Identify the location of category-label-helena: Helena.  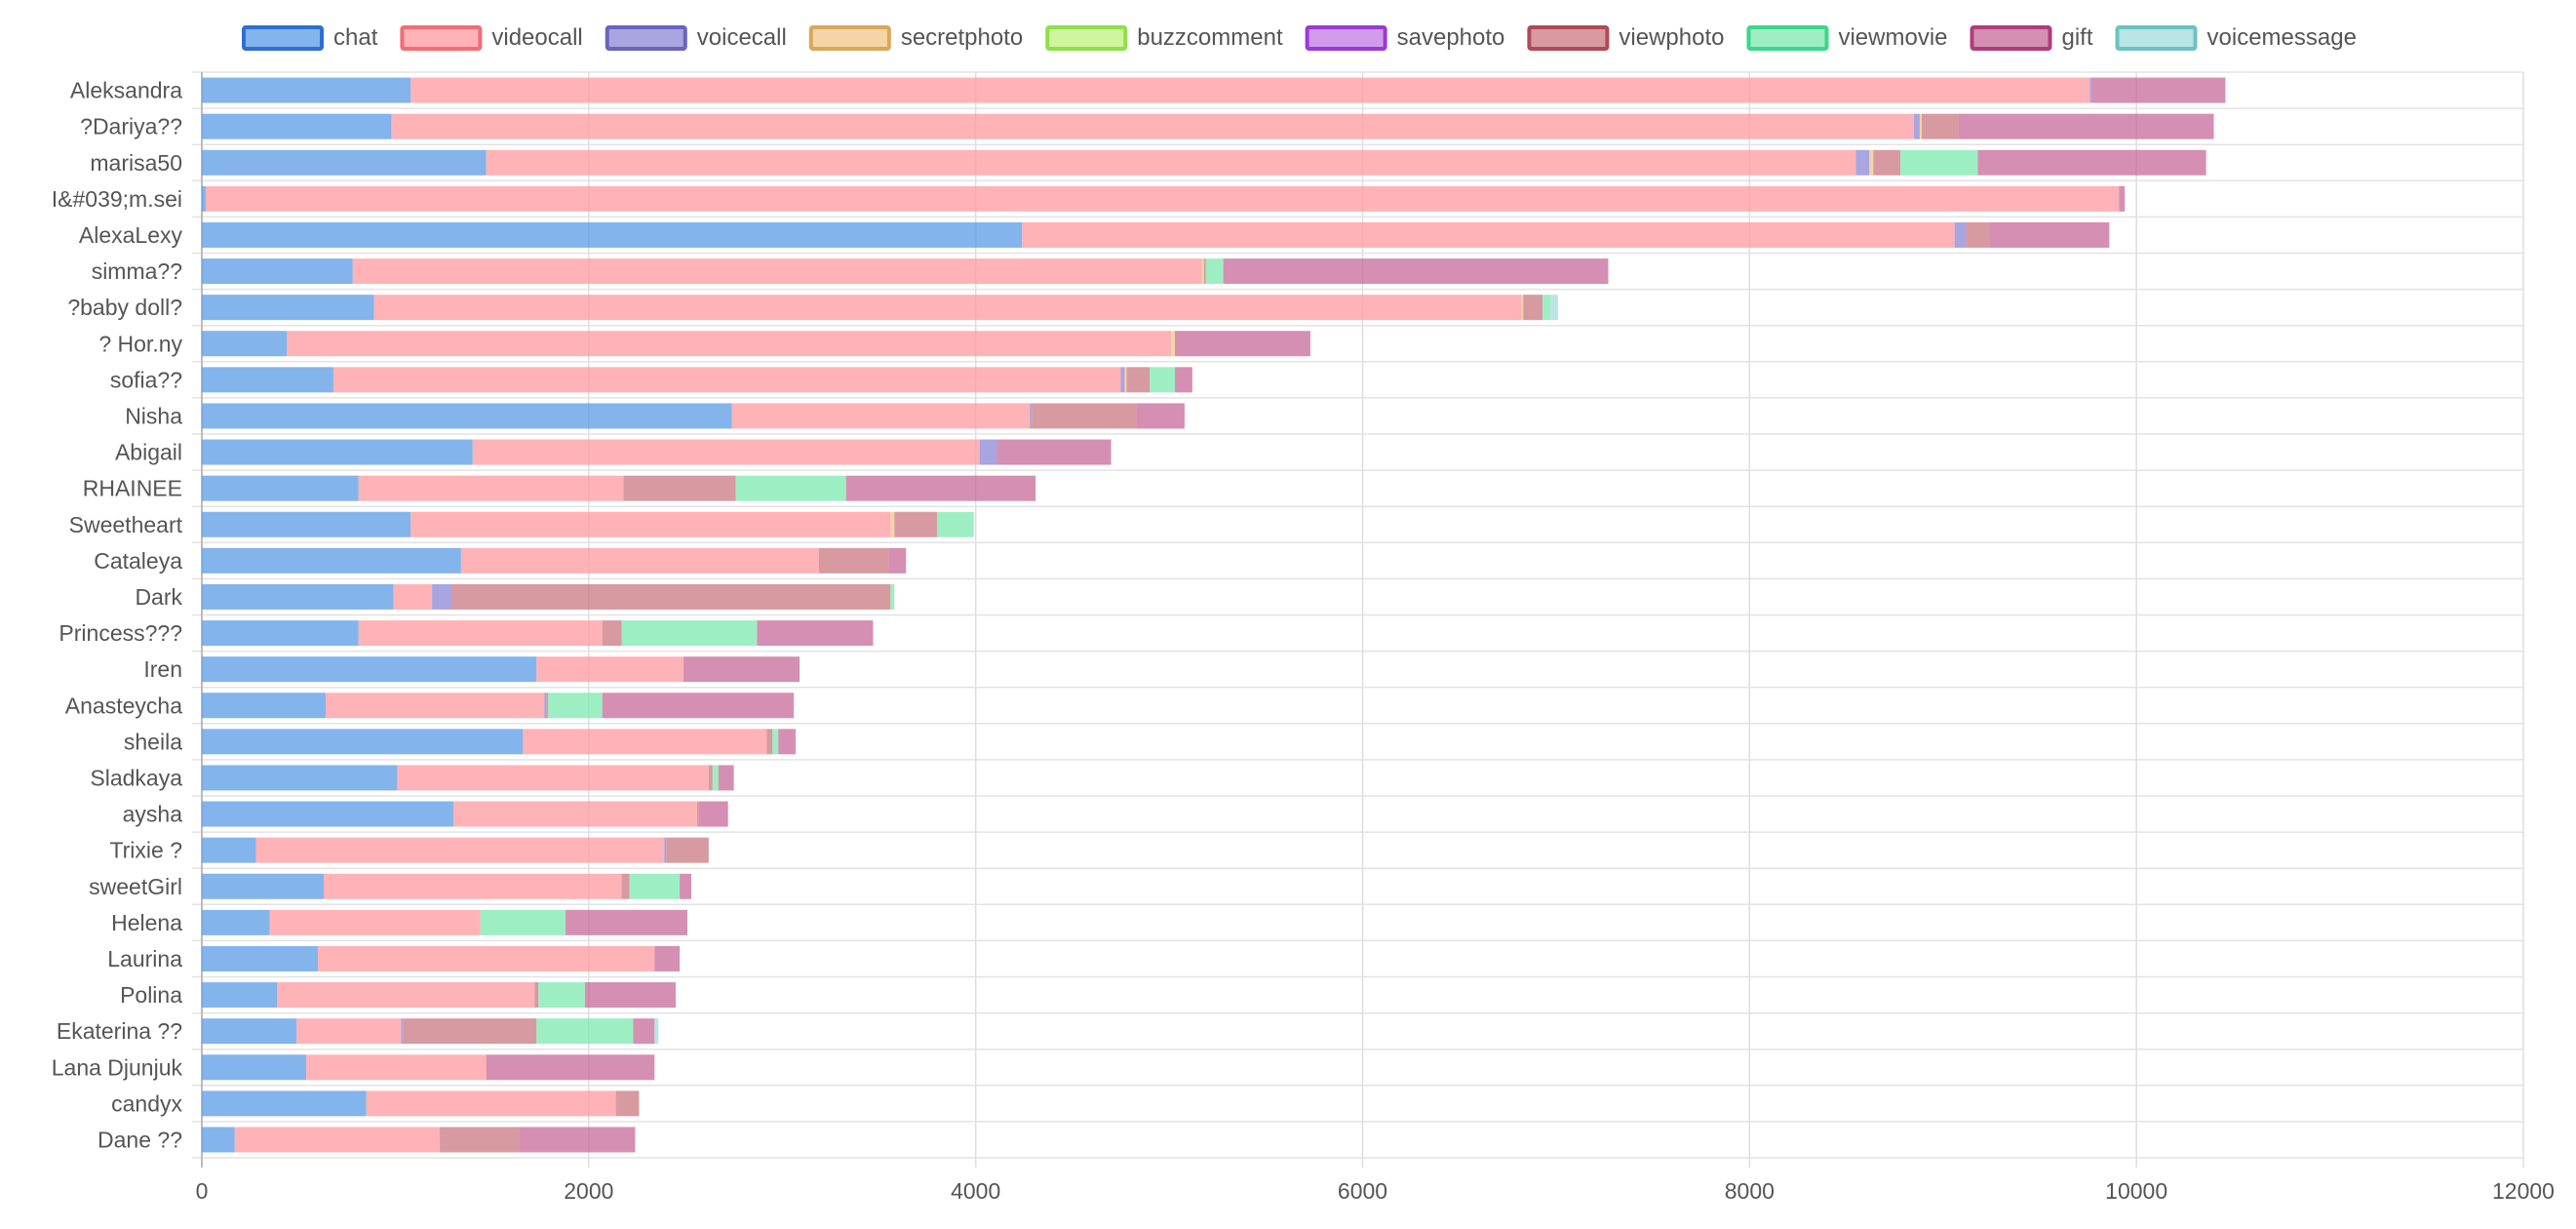
(146, 922).